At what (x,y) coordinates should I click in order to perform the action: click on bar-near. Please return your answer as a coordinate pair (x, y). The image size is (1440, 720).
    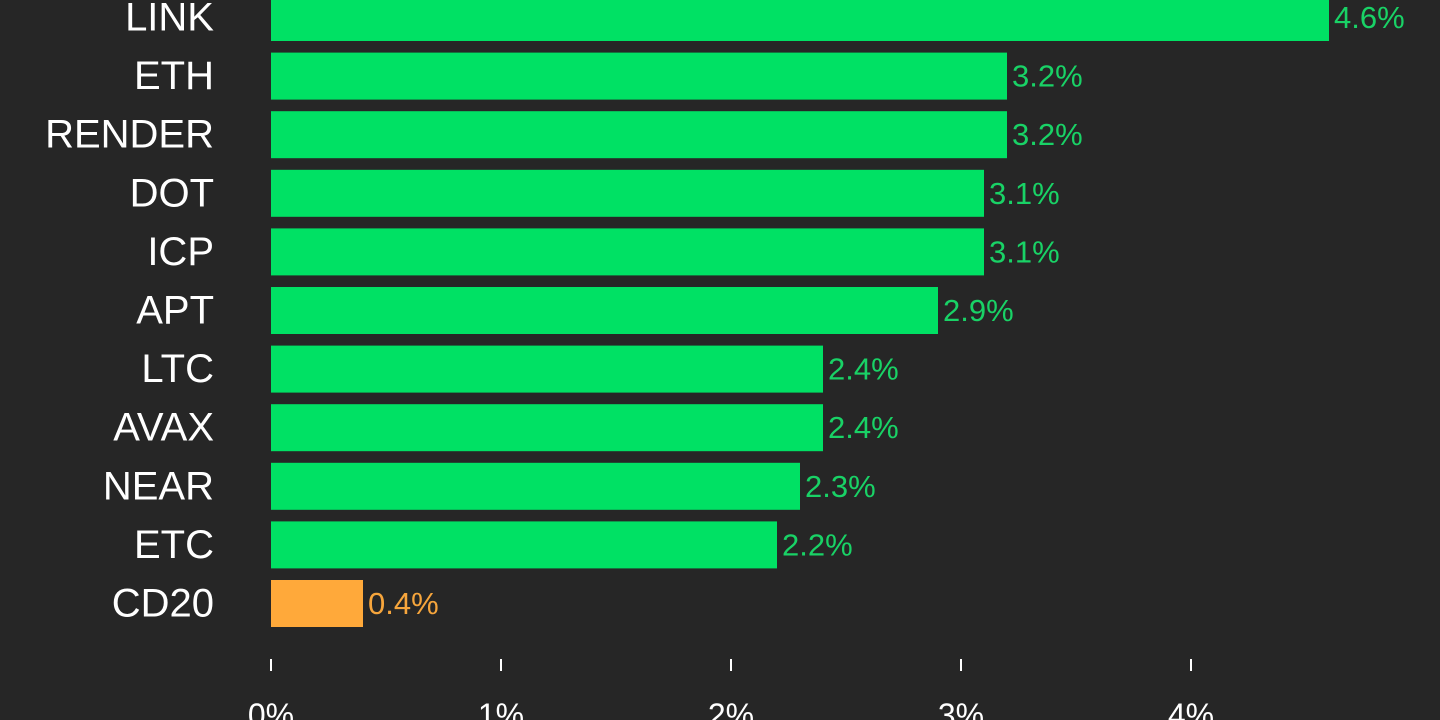
    Looking at the image, I should click on (535, 486).